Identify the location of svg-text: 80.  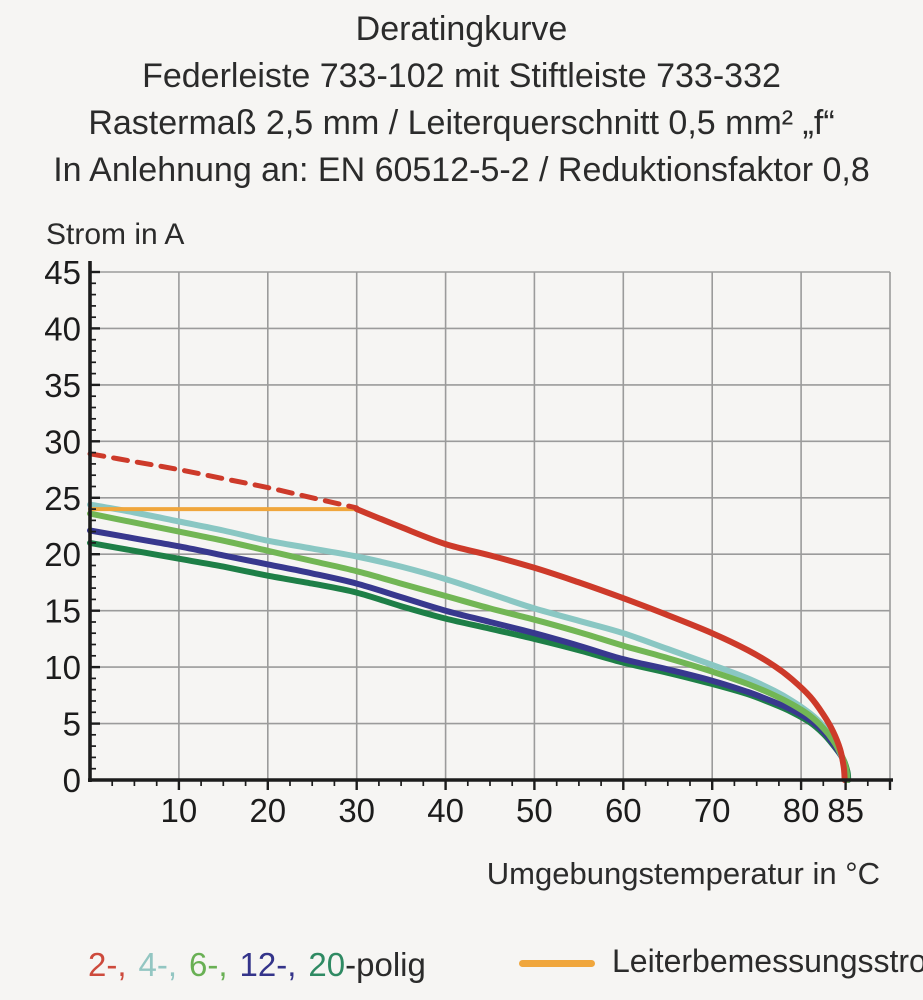
(801, 810).